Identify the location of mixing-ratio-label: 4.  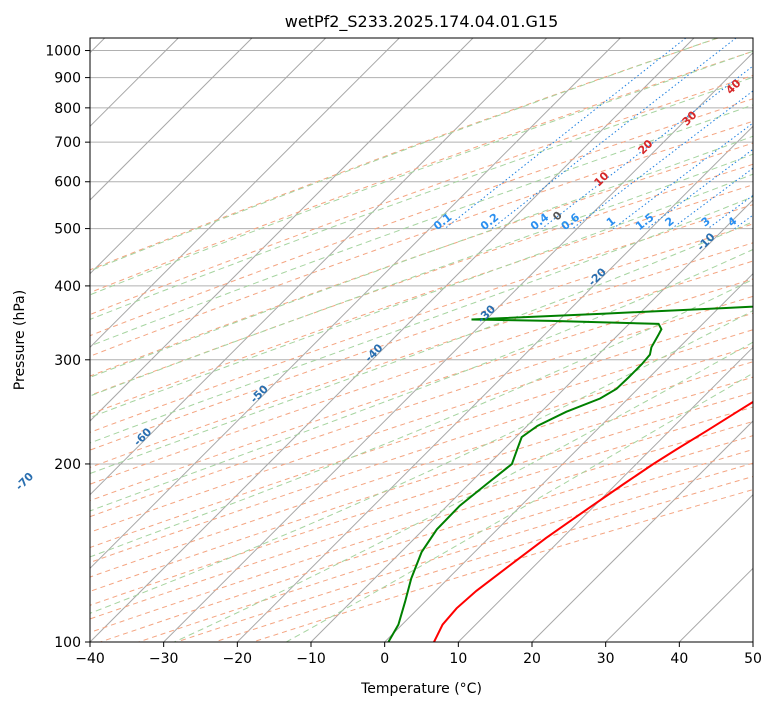
(732, 221).